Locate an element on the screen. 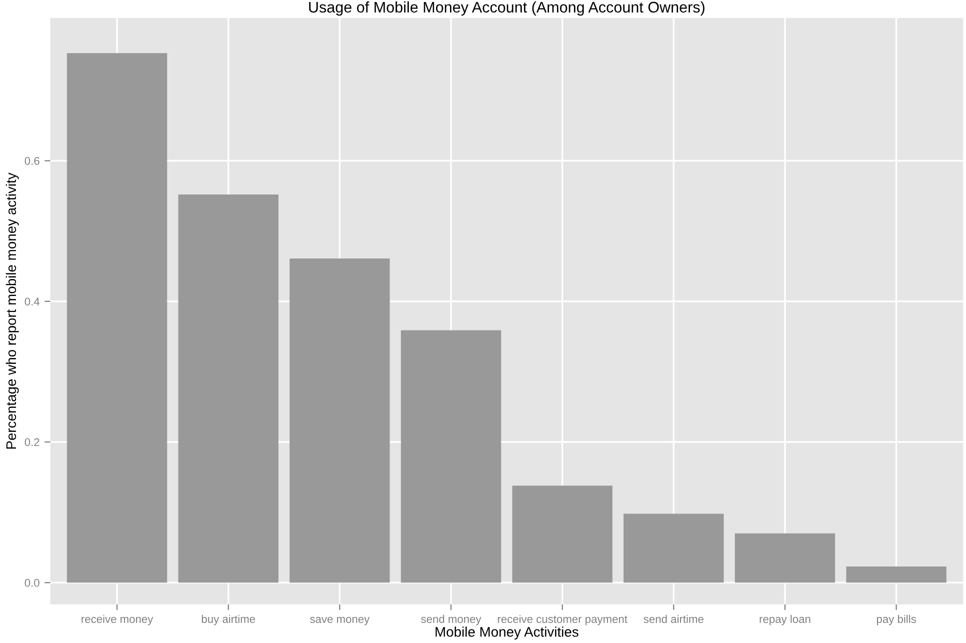  x-tick-label: receive customer payment is located at coordinates (563, 620).